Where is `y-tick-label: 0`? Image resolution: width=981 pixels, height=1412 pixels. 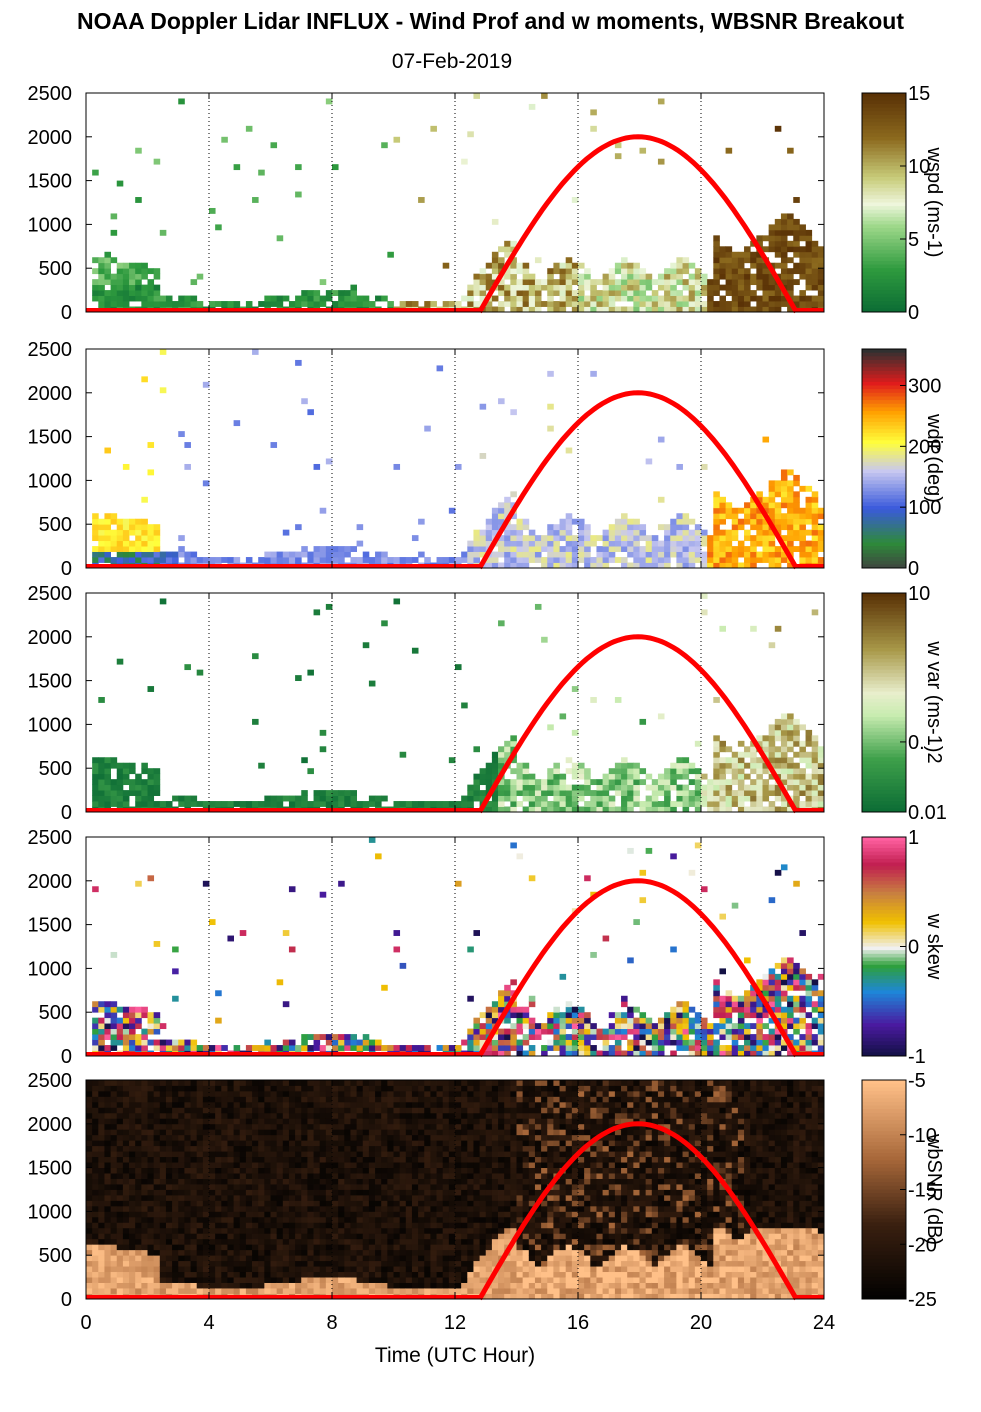
y-tick-label: 0 is located at coordinates (66, 313).